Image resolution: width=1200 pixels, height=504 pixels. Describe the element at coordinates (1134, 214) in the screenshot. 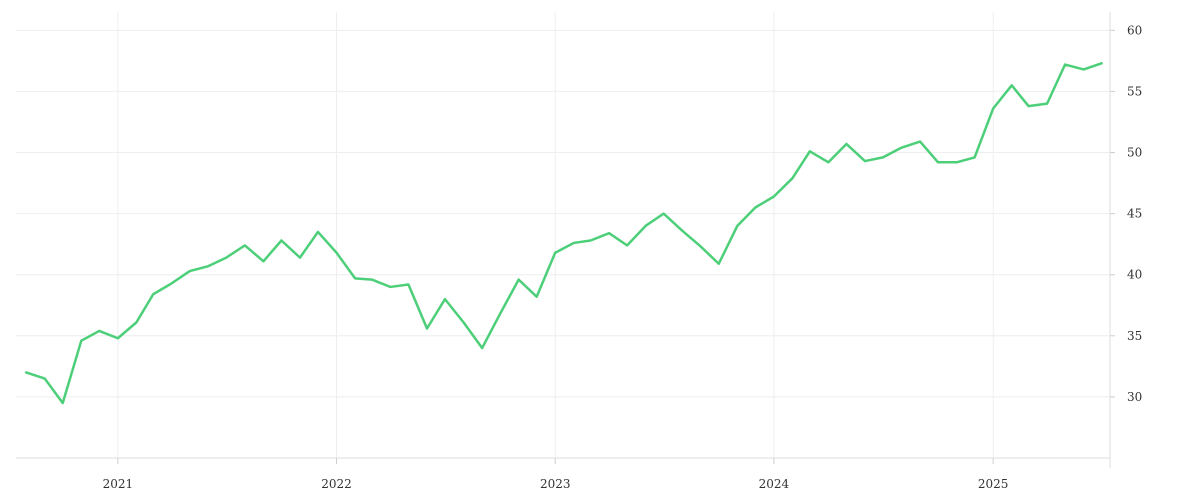

I see `y-tick-label: 45` at that location.